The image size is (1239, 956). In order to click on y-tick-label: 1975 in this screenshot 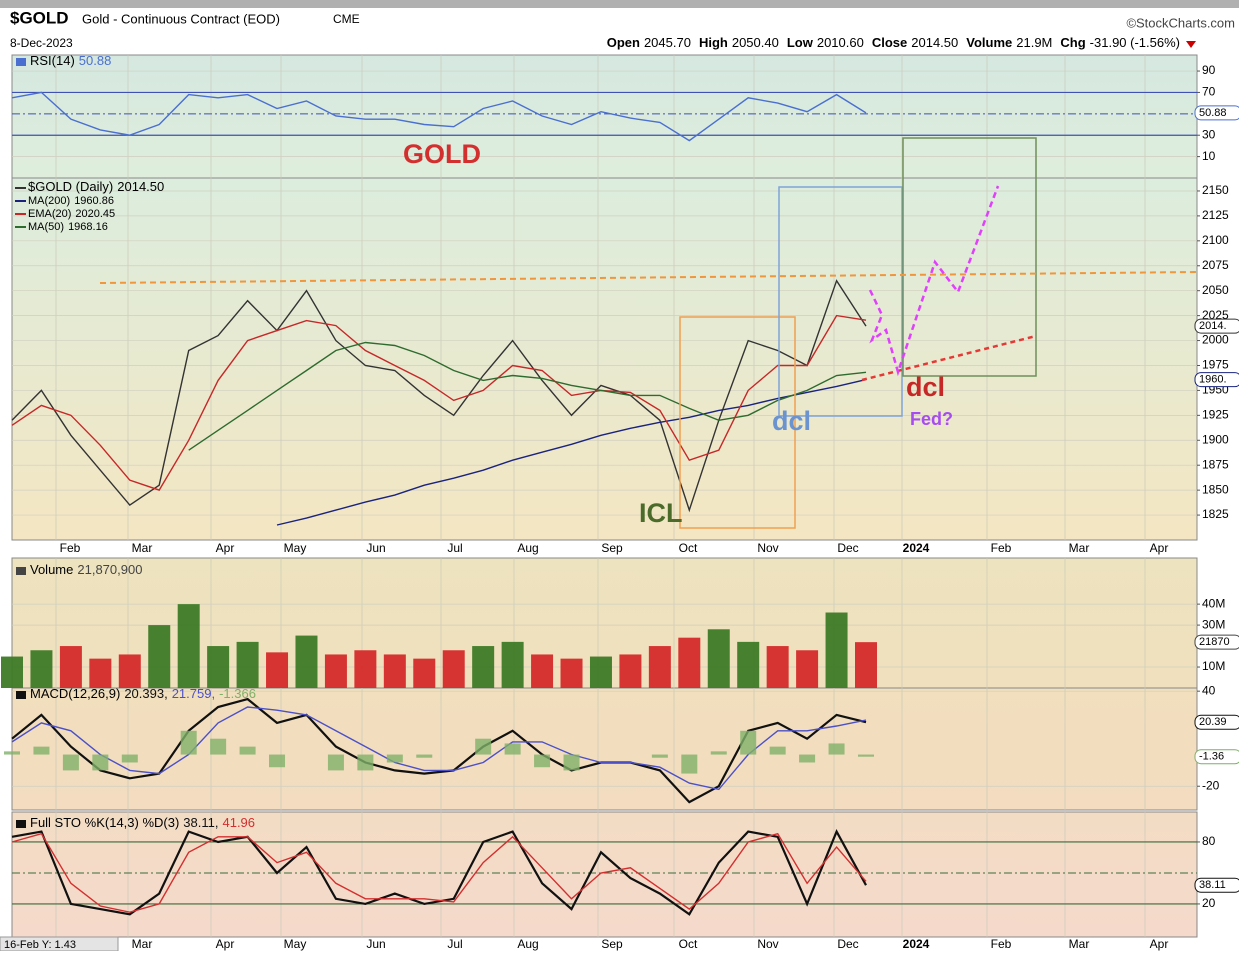, I will do `click(1215, 365)`.